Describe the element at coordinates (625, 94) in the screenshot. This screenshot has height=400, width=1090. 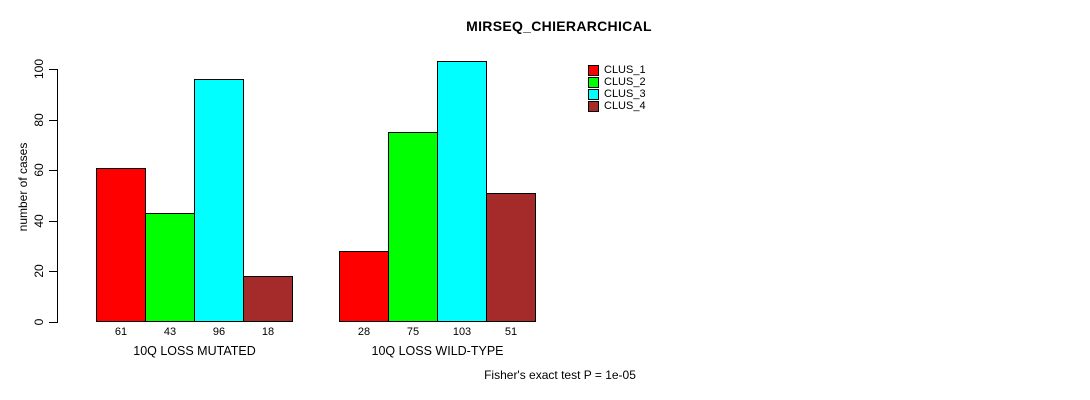
I see `legend-label: CLUS_3` at that location.